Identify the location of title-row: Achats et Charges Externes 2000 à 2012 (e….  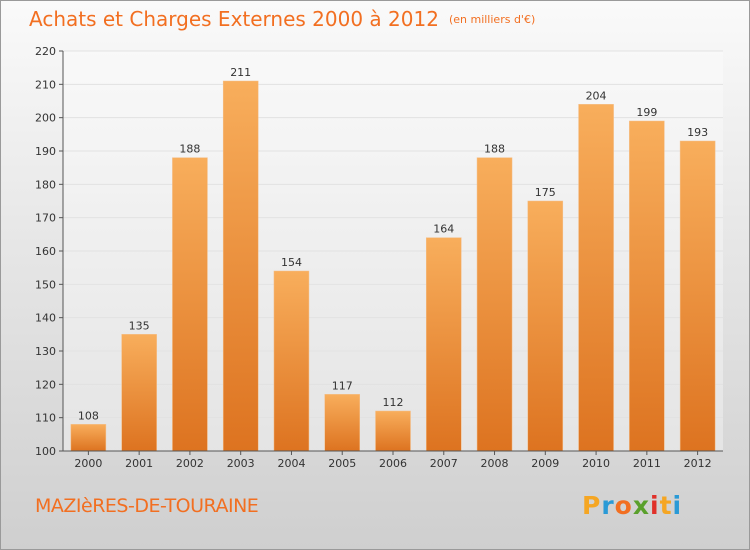
(282, 19).